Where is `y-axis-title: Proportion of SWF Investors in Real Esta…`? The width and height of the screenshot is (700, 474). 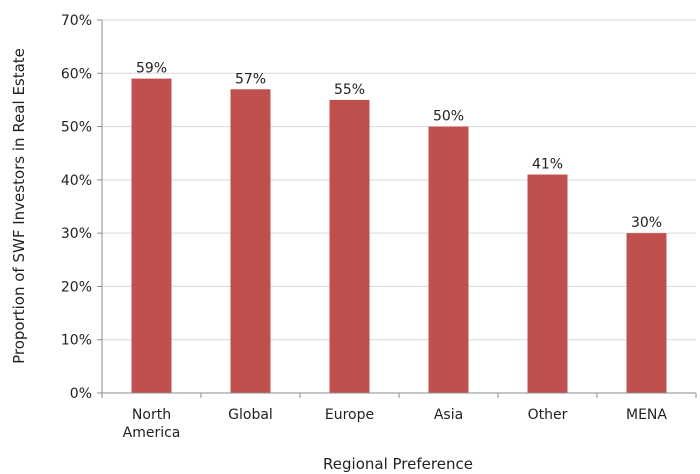 y-axis-title: Proportion of SWF Investors in Real Esta… is located at coordinates (19, 206).